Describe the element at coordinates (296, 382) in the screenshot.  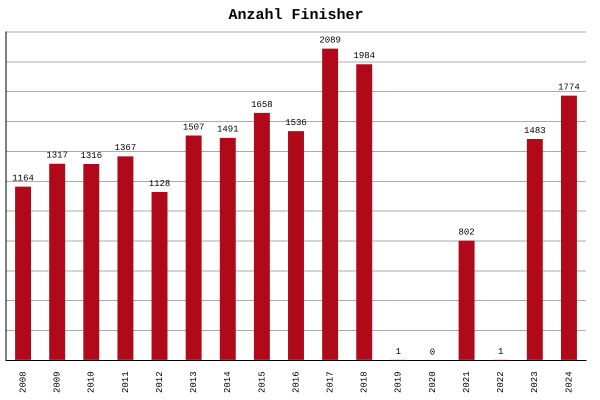
I see `x-tick-label: 2016` at that location.